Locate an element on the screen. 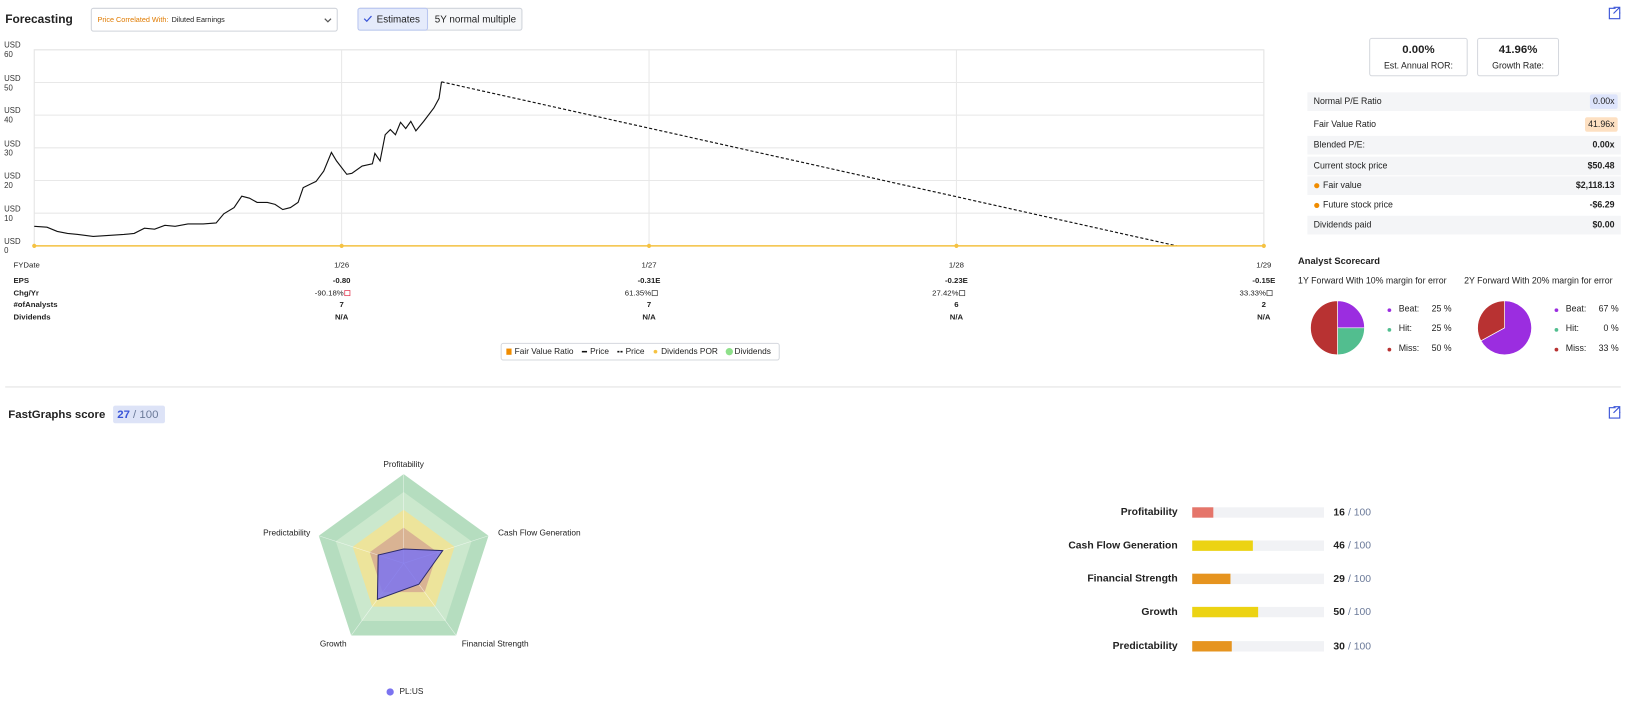  table-cell: 27.42% is located at coordinates (945, 293).